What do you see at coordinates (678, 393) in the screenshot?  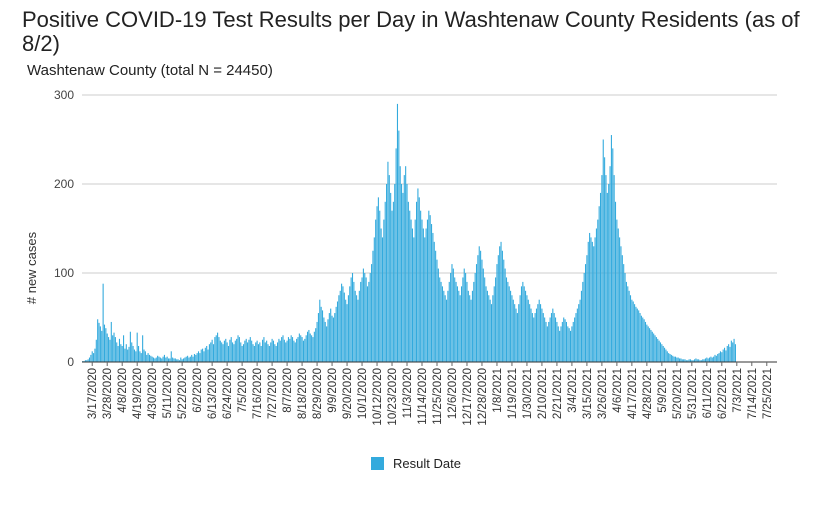 I see `x-tick-label: 5/20/2021` at bounding box center [678, 393].